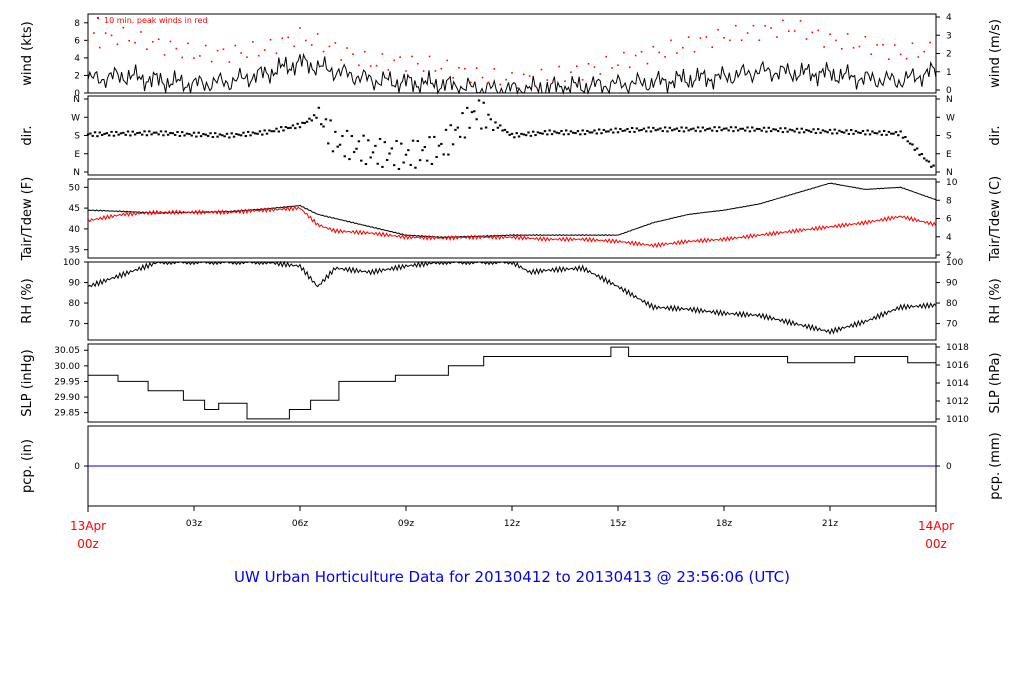 The image size is (1024, 700). Describe the element at coordinates (952, 284) in the screenshot. I see `rh-right-tick-label: 90` at that location.